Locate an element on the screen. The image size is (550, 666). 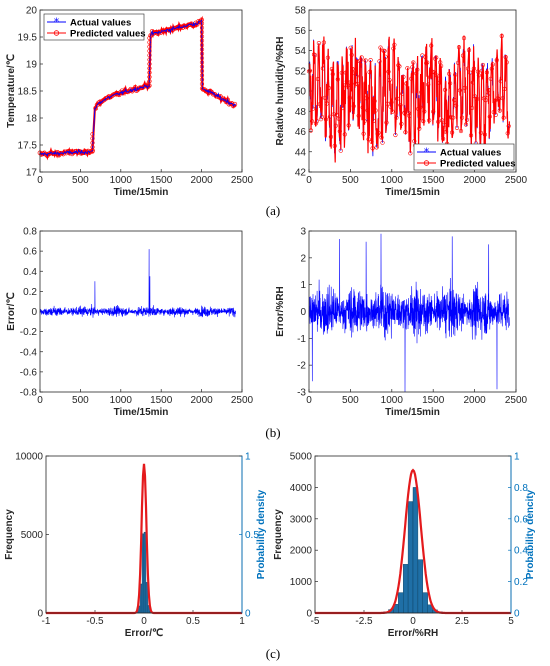
y-tick-label: -0.2 is located at coordinates (29, 332).